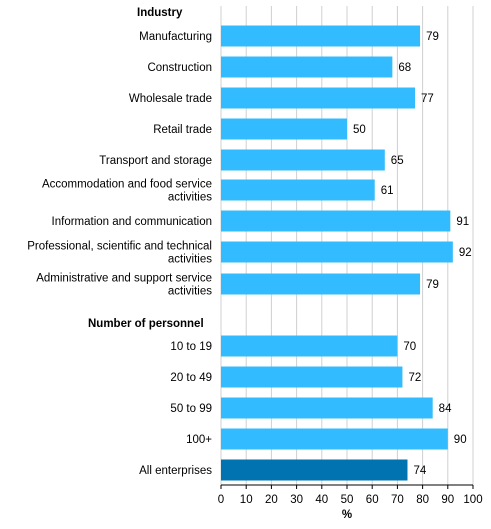 The height and width of the screenshot is (529, 491). Describe the element at coordinates (372, 500) in the screenshot. I see `x-tick-label-60: 60` at that location.